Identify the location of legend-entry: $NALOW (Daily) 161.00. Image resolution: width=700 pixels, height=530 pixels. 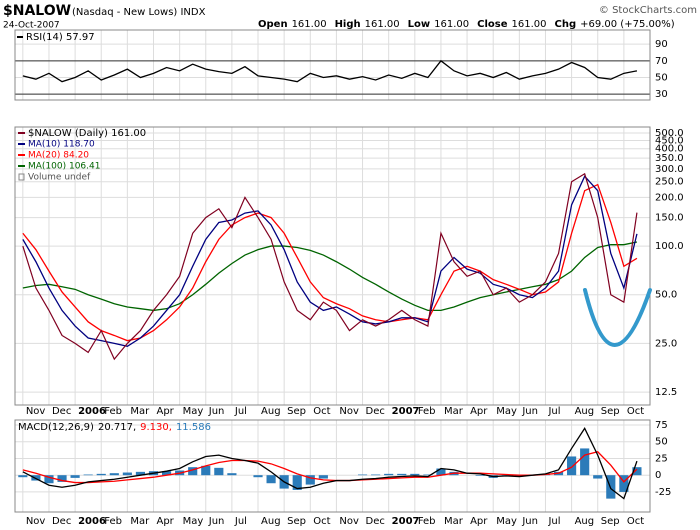
(87, 133).